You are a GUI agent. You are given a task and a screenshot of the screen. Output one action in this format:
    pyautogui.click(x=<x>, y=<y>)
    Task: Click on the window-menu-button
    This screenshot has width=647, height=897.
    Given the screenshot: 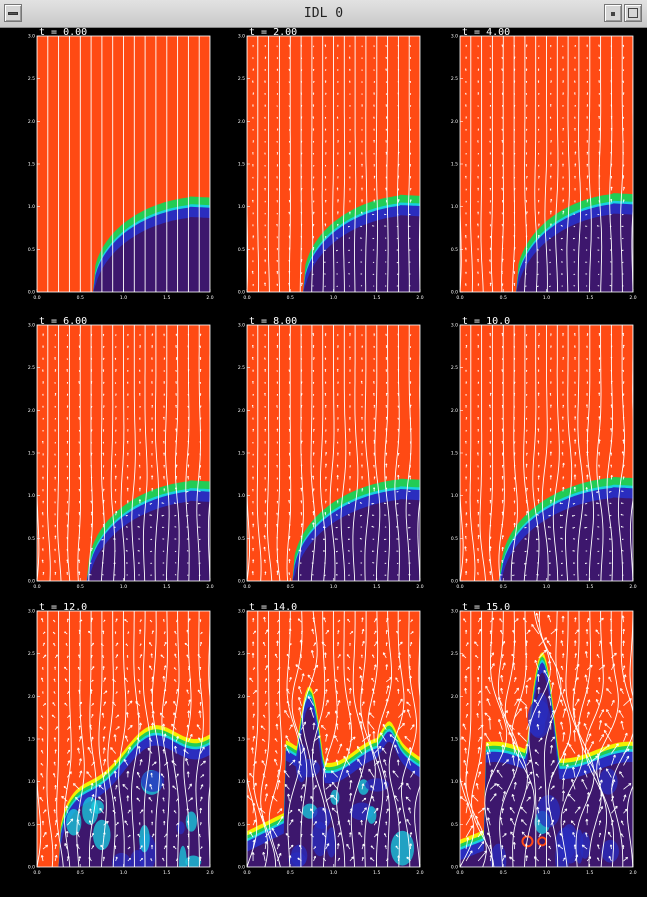 What is the action you would take?
    pyautogui.click(x=13, y=13)
    